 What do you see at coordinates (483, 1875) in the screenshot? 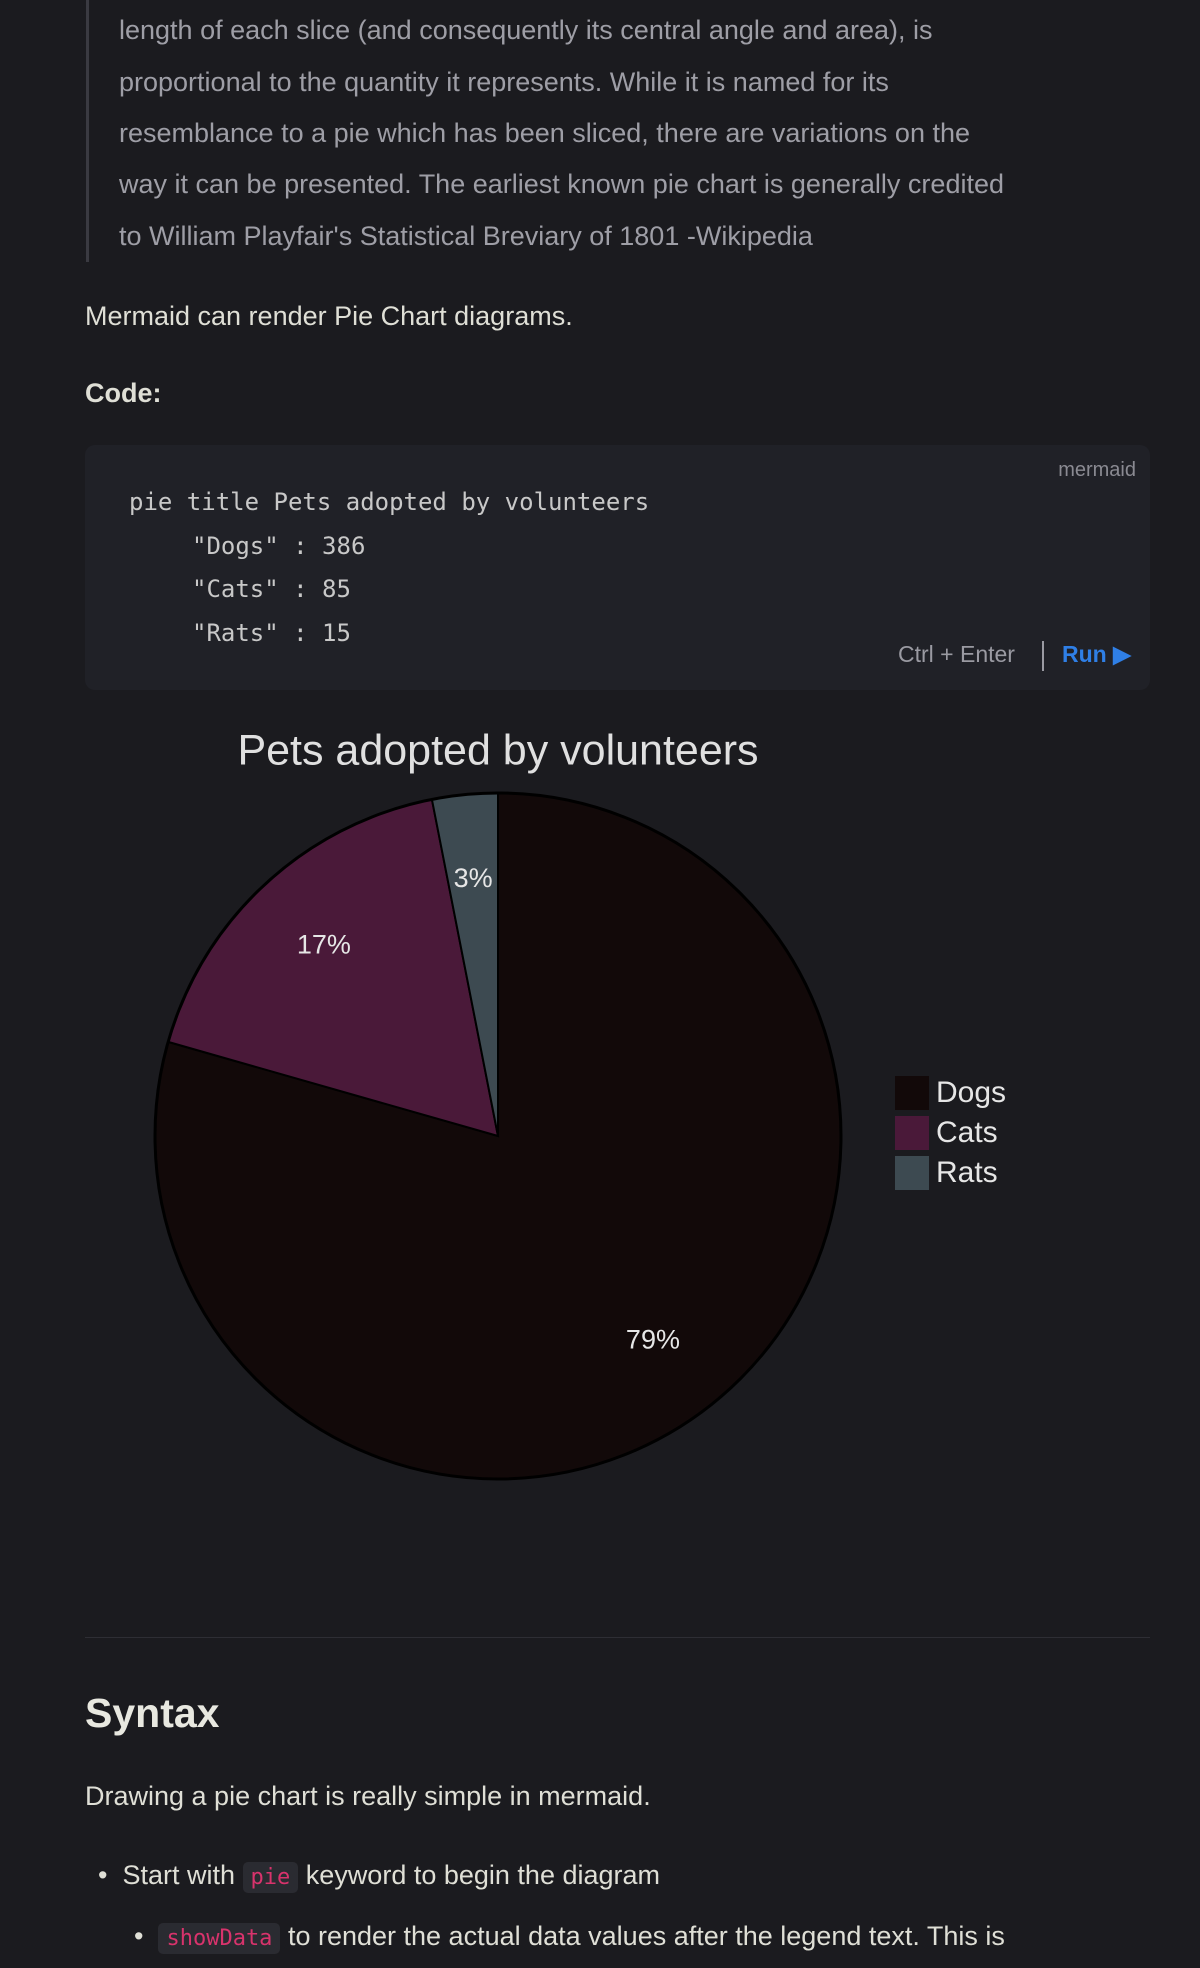
I see `text: keyword to begin the diagram` at bounding box center [483, 1875].